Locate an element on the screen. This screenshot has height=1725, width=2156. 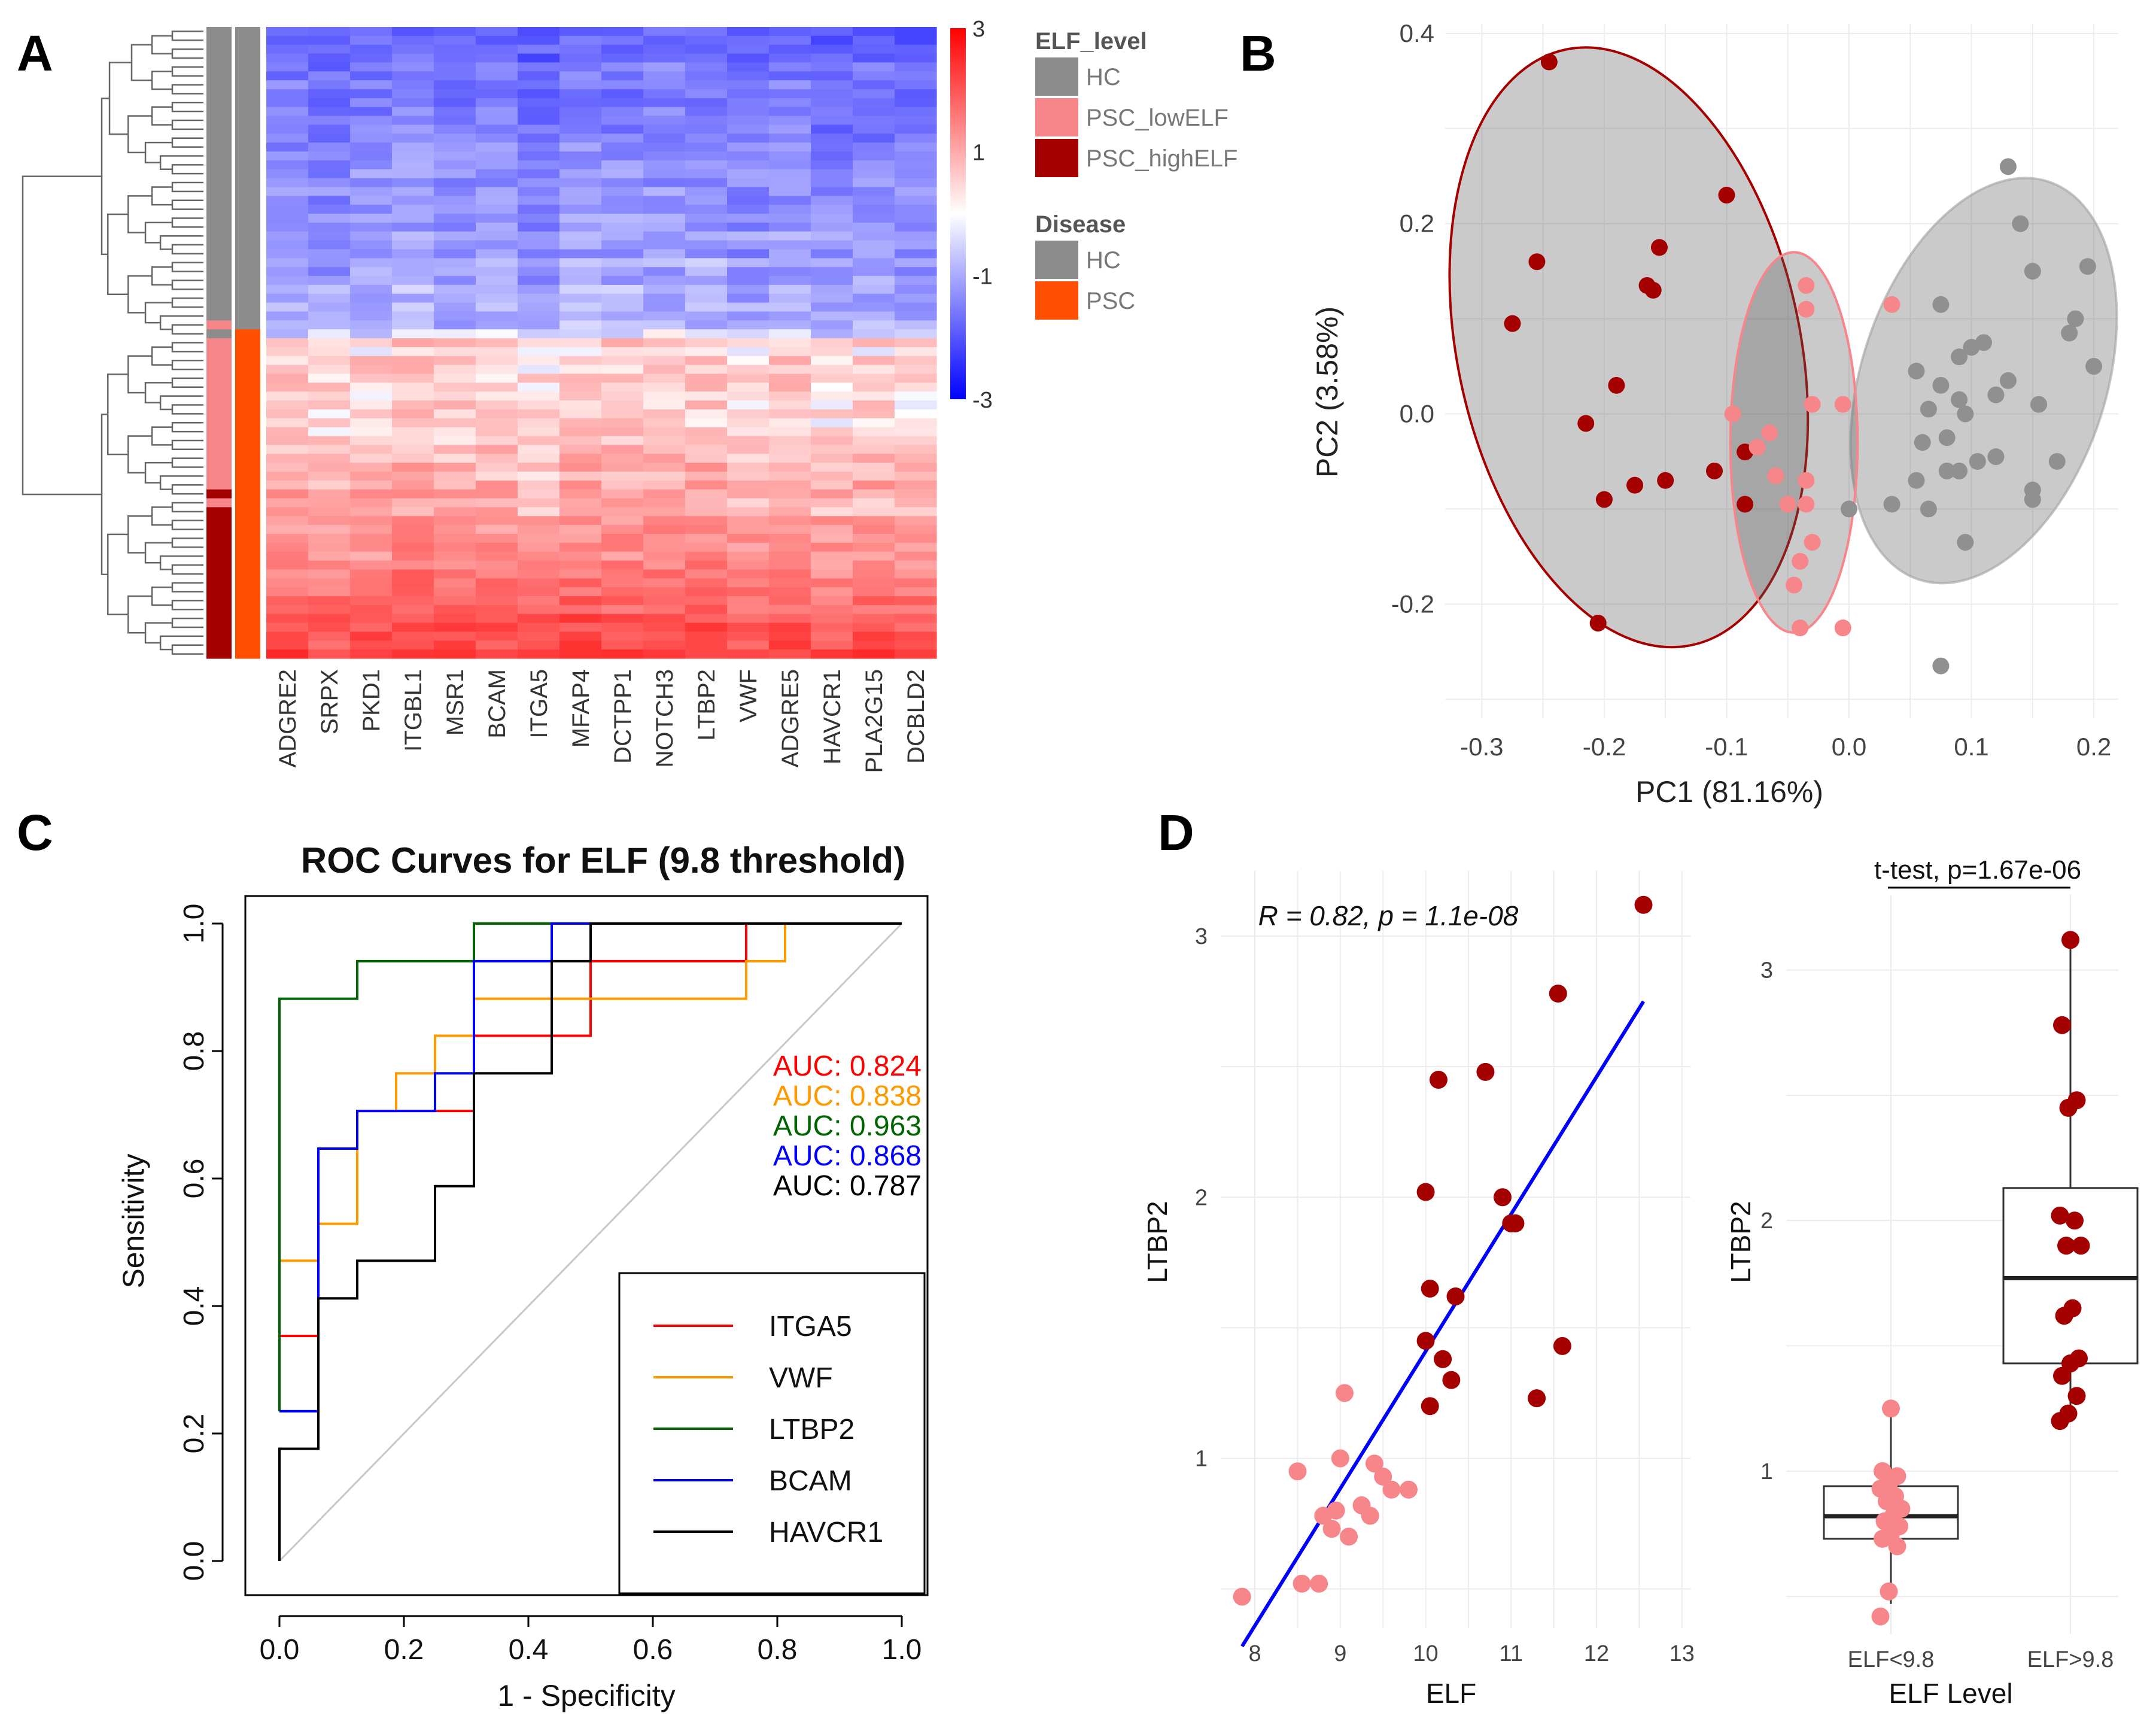
roc-y-tick: 0.6 is located at coordinates (194, 1179).